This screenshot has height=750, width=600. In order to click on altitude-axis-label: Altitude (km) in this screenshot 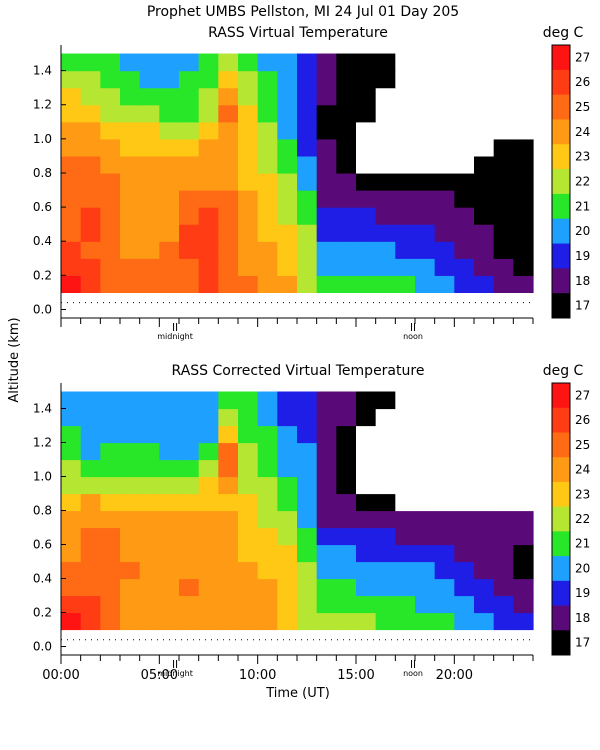, I will do `click(14, 359)`.